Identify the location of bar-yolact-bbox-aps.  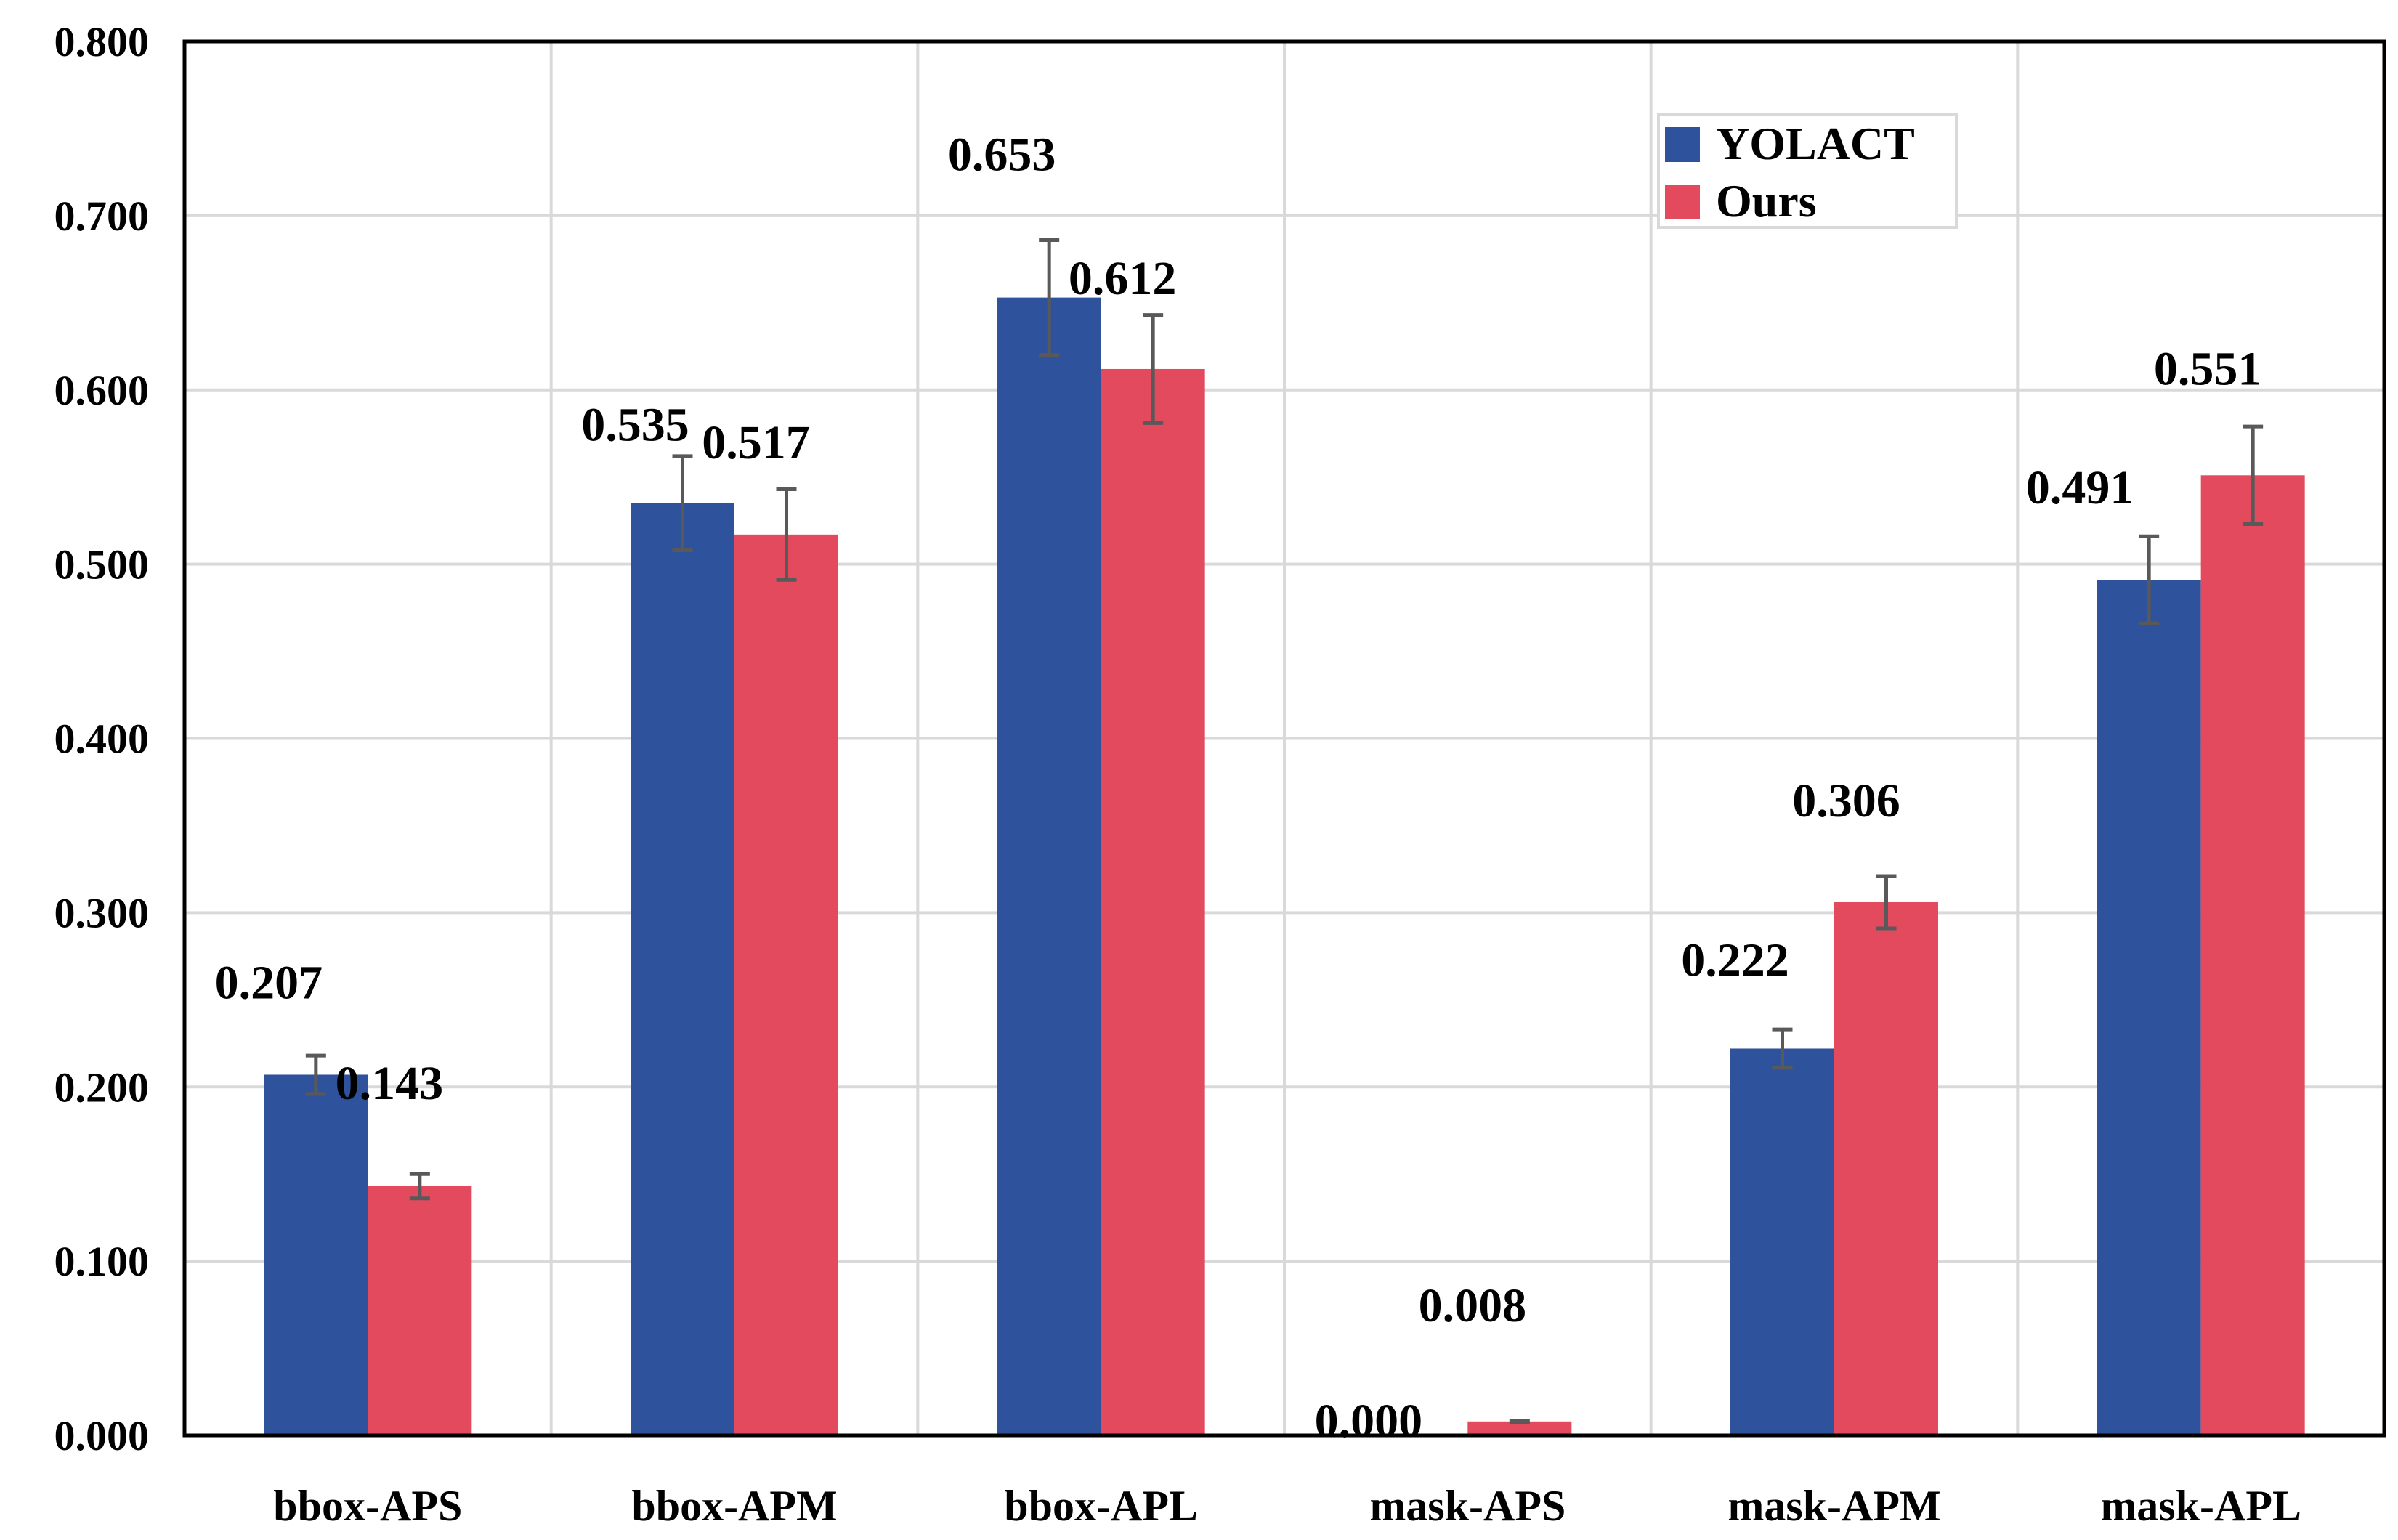
(316, 1254).